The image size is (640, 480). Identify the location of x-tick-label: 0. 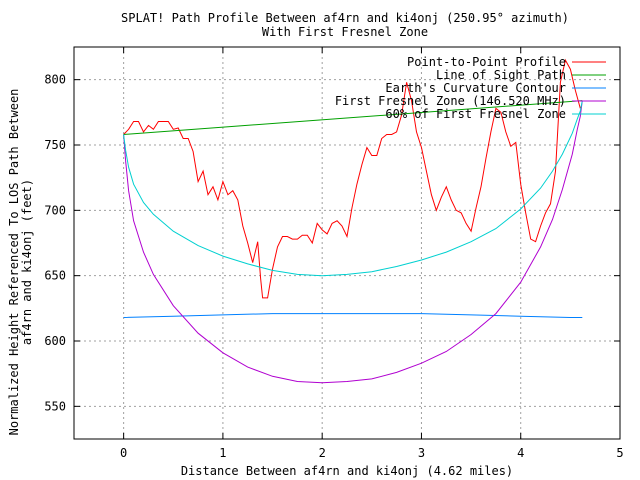
(123, 453).